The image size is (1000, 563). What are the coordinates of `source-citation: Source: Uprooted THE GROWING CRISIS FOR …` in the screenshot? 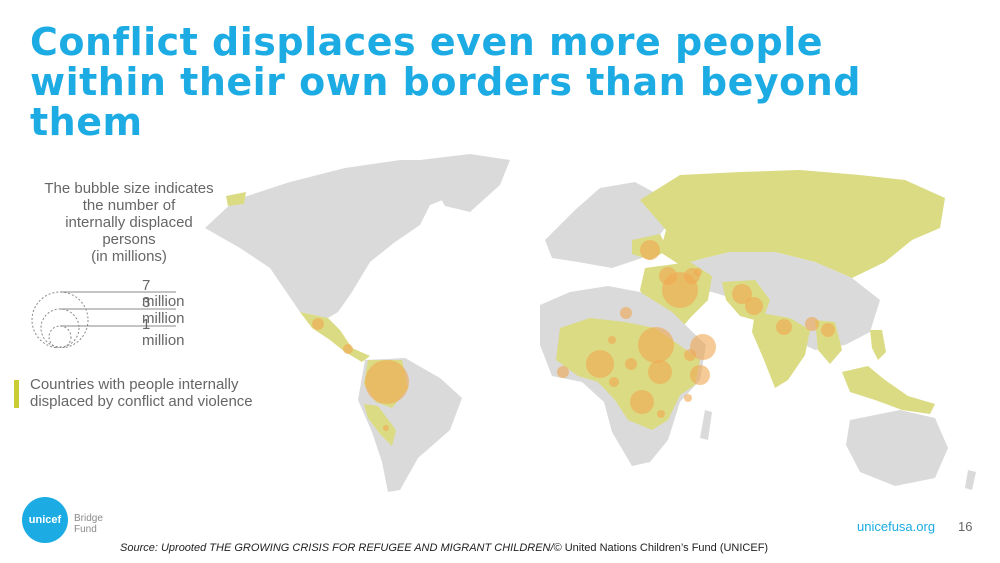 It's located at (444, 548).